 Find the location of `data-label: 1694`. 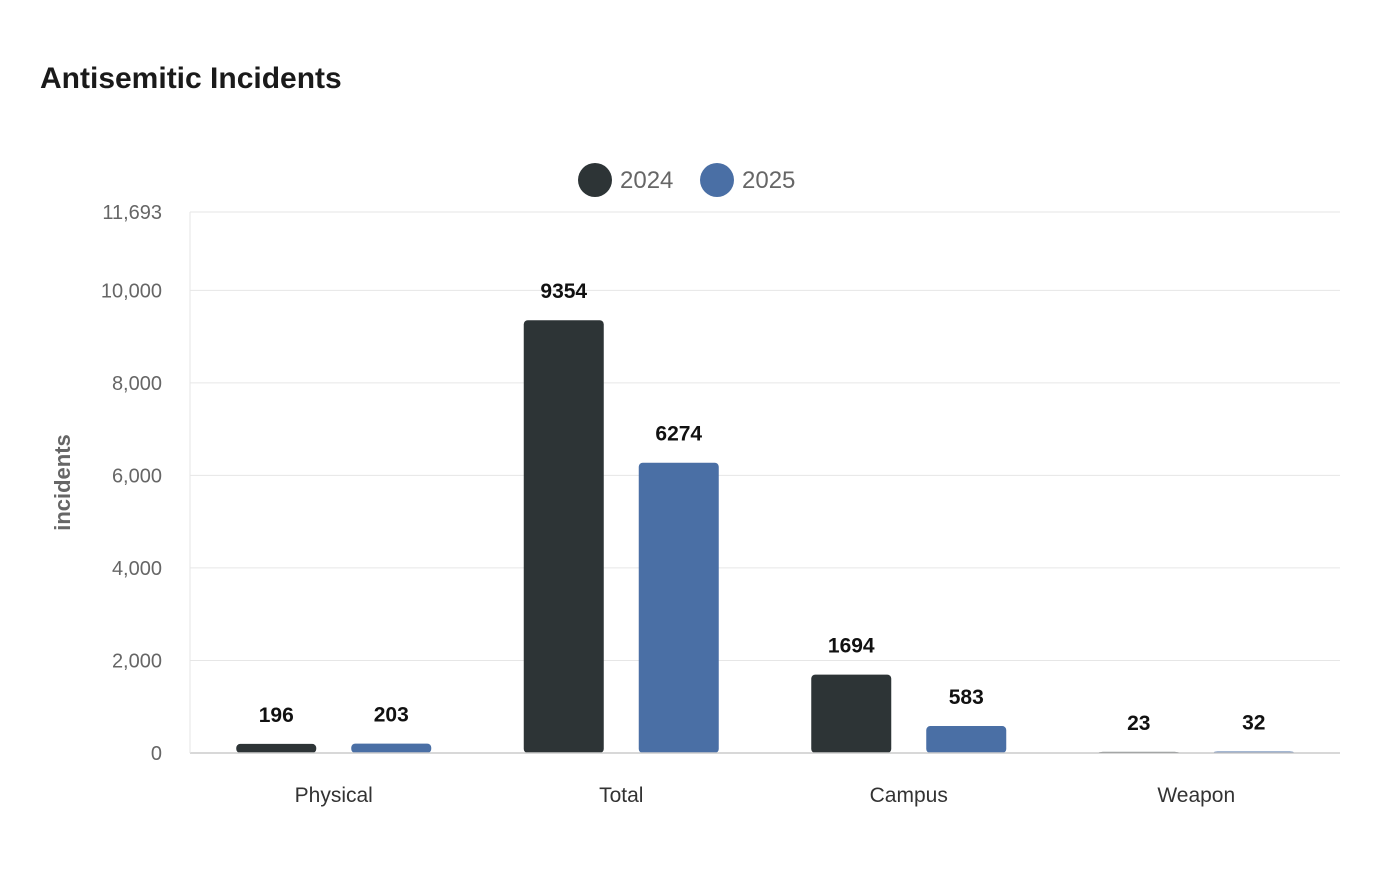

data-label: 1694 is located at coordinates (851, 646).